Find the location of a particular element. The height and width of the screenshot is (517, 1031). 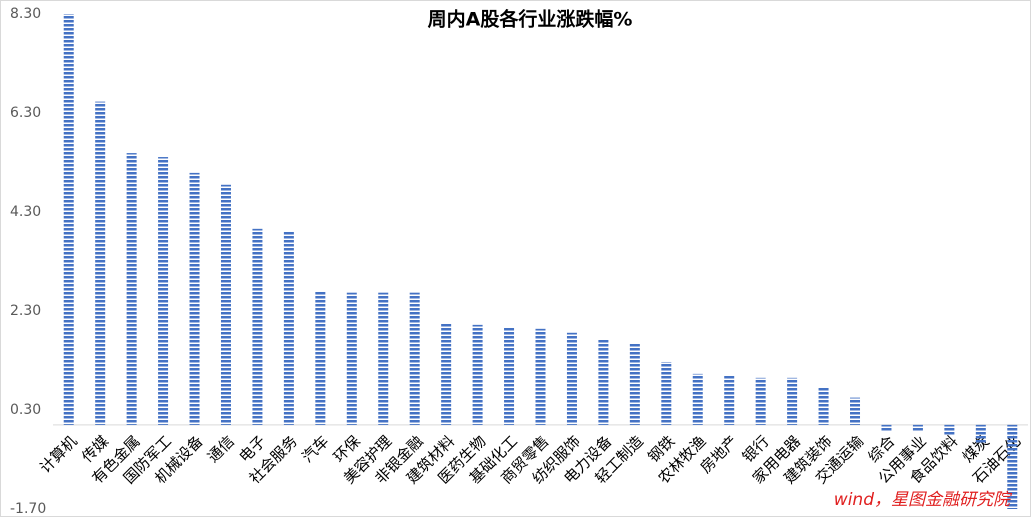

source-note: wind，星图金融研究院 is located at coordinates (923, 500).